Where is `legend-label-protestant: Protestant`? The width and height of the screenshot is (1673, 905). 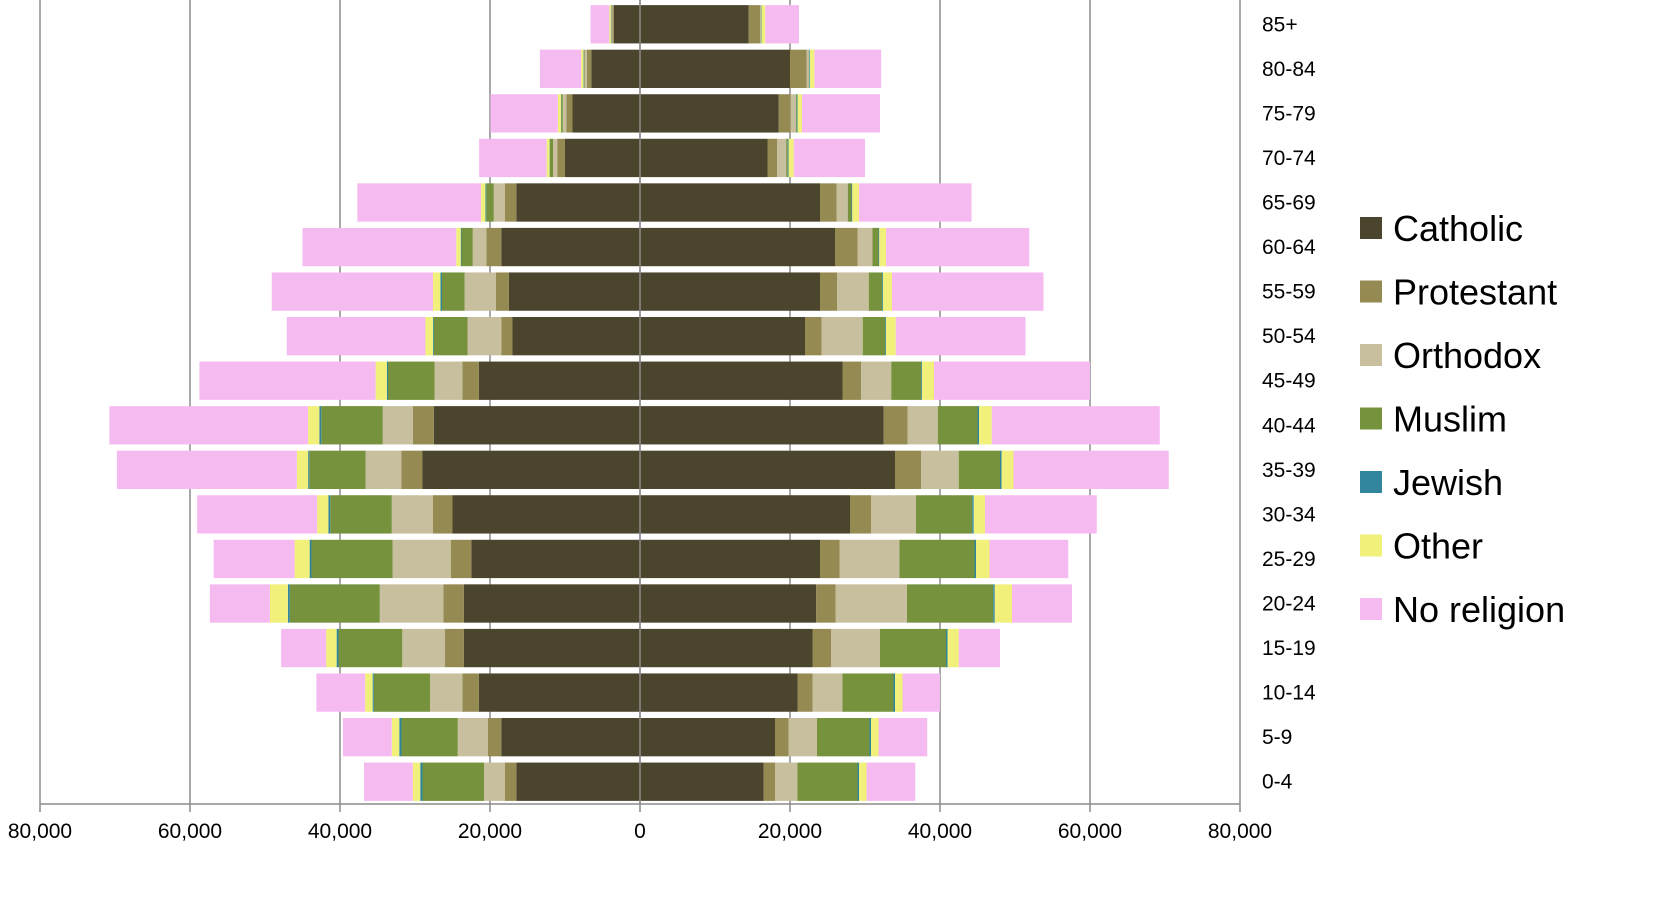
legend-label-protestant: Protestant is located at coordinates (1475, 292).